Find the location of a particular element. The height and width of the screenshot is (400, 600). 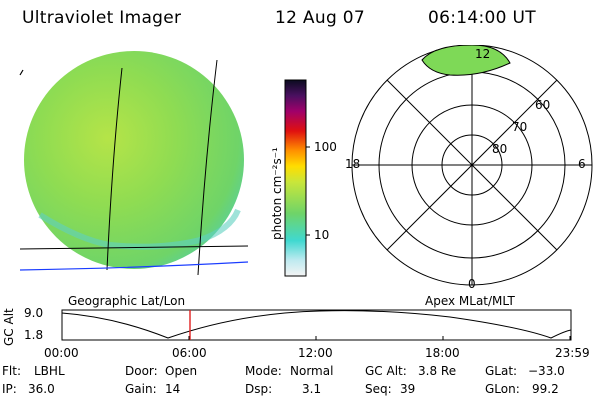

aurora-patch is located at coordinates (466, 60).